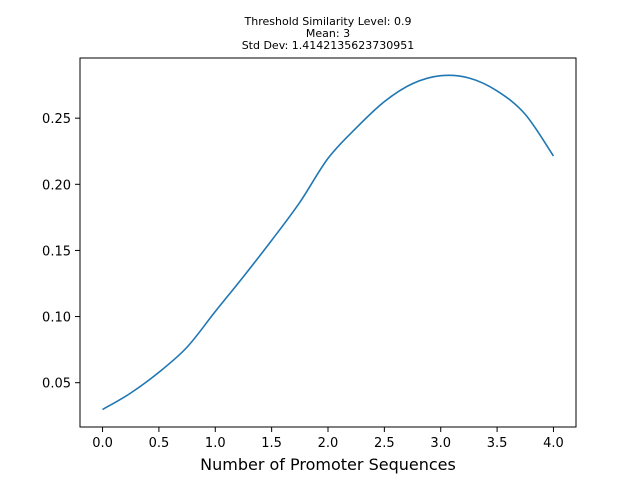 This screenshot has height=480, width=640. I want to click on title-line-std-dev: Std Dev: 1.4142135623730951, so click(328, 45).